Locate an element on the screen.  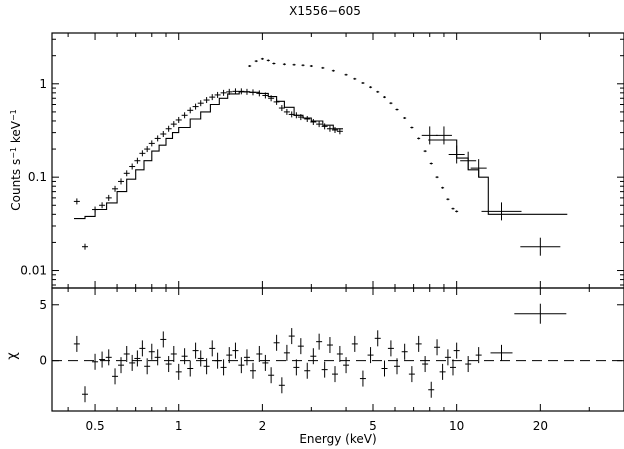
model-curve-high is located at coordinates (498, 177).